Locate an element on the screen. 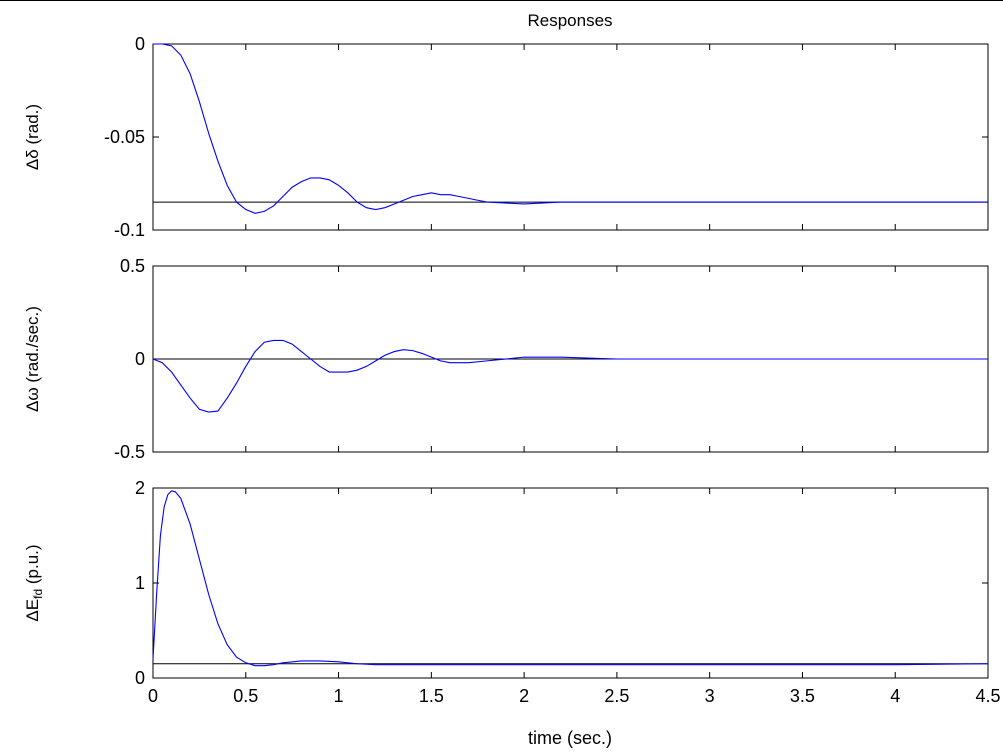  figure-title: Responses is located at coordinates (569, 20).